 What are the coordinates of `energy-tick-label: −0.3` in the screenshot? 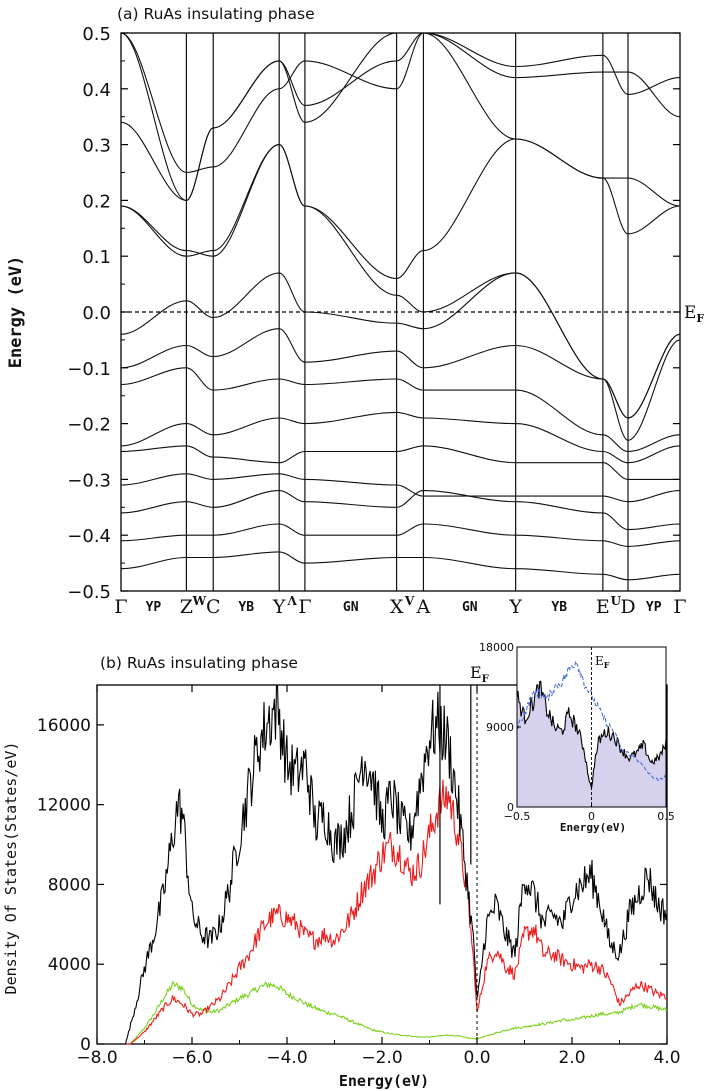 It's located at (89, 480).